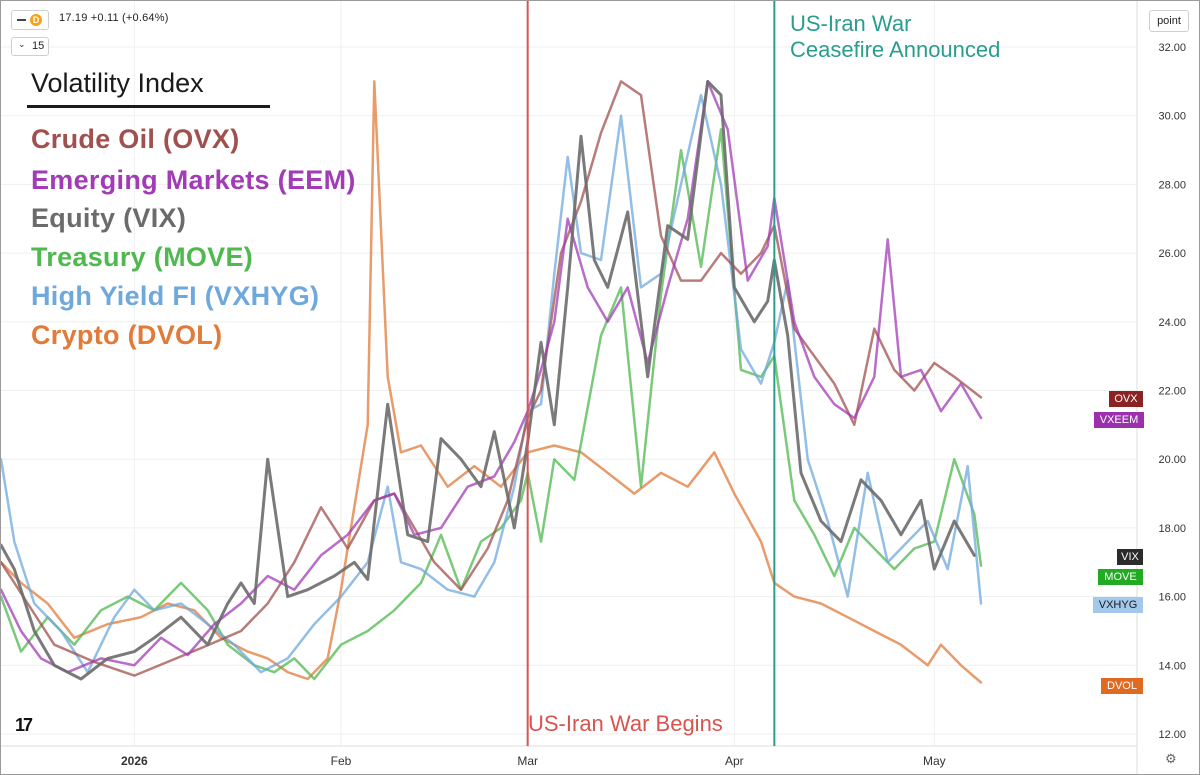 The width and height of the screenshot is (1200, 775). What do you see at coordinates (1119, 420) in the screenshot?
I see `price-tag-vxeem: VXEEM` at bounding box center [1119, 420].